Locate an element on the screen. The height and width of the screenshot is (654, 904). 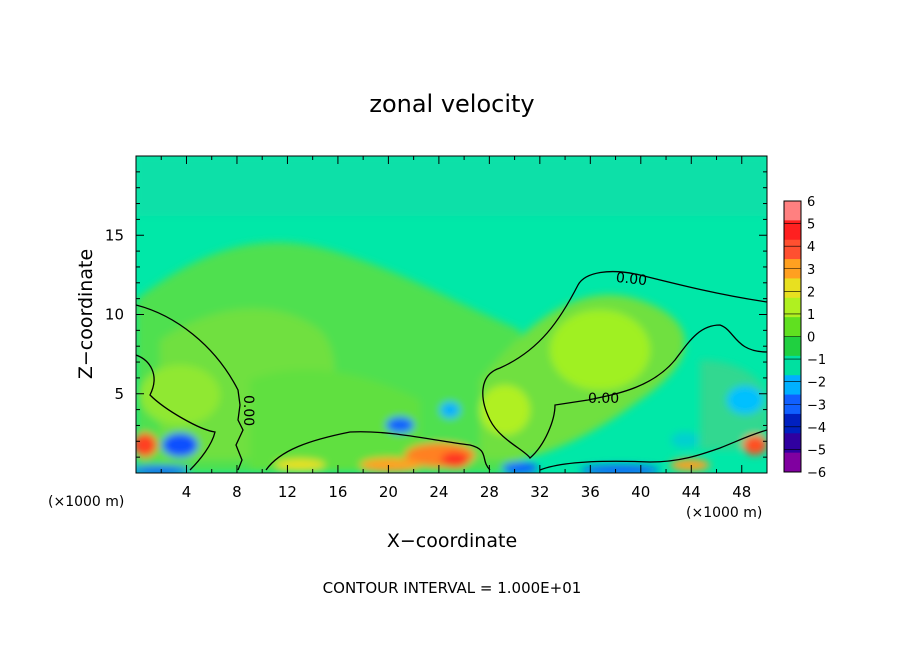
contour-line-left is located at coordinates (190, 387).